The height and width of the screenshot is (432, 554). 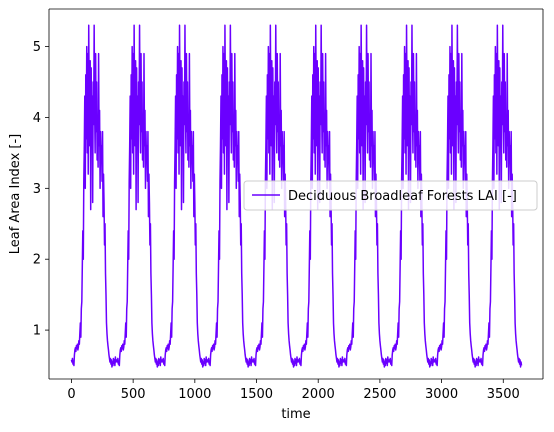 I want to click on x-tick-label: 3000, so click(x=441, y=394).